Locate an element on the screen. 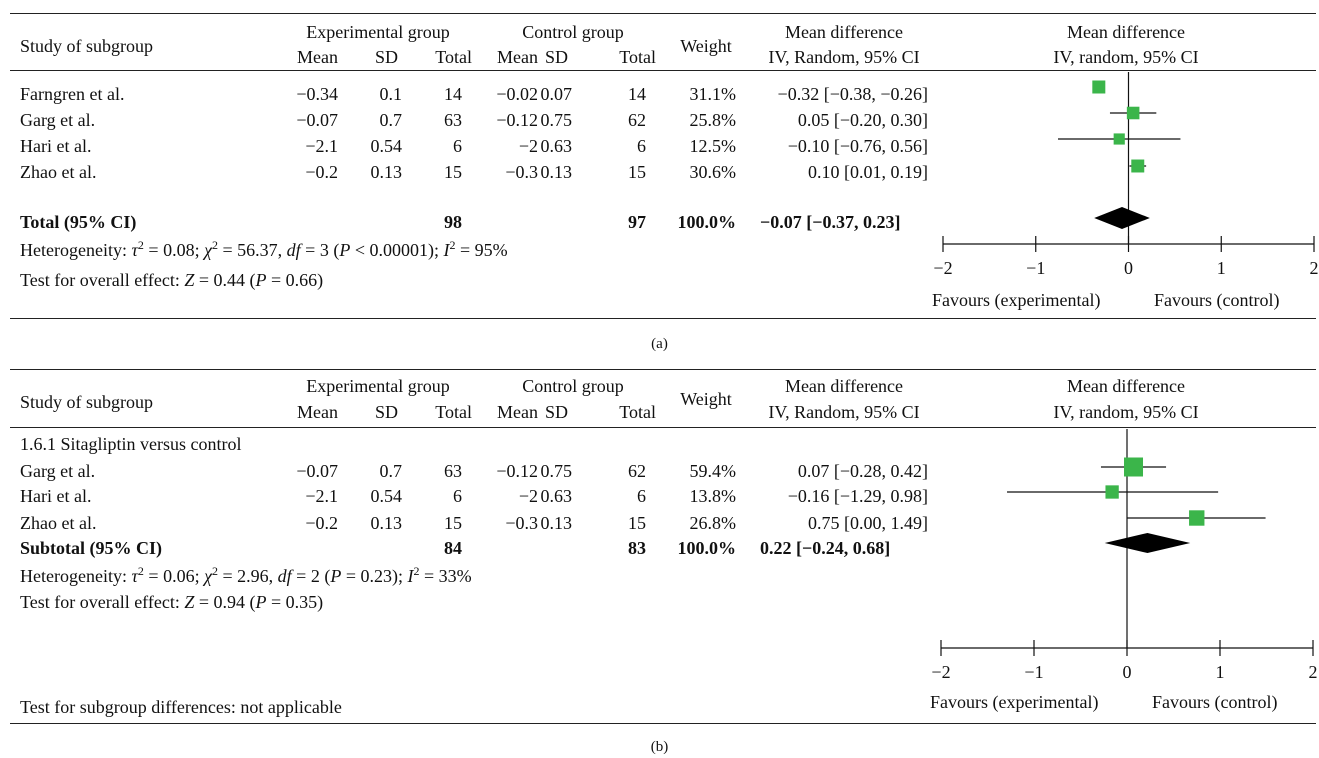 The image size is (1319, 758). study-ci: −0.16 [−1.29, 0.98] is located at coordinates (857, 496).